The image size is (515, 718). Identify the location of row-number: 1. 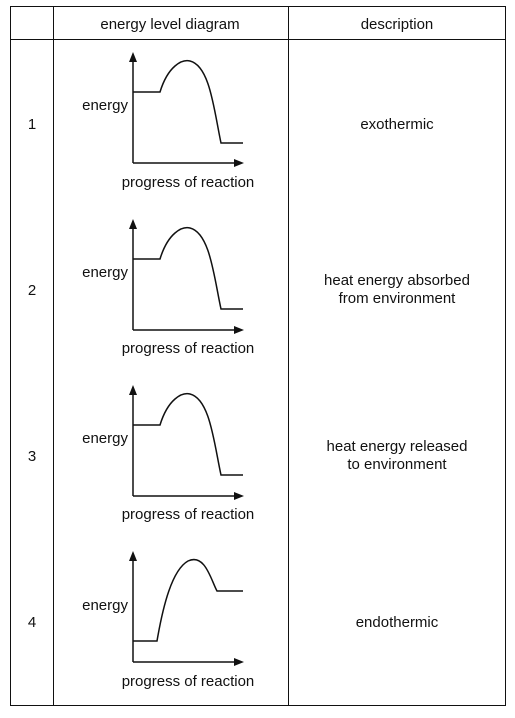
(32, 124).